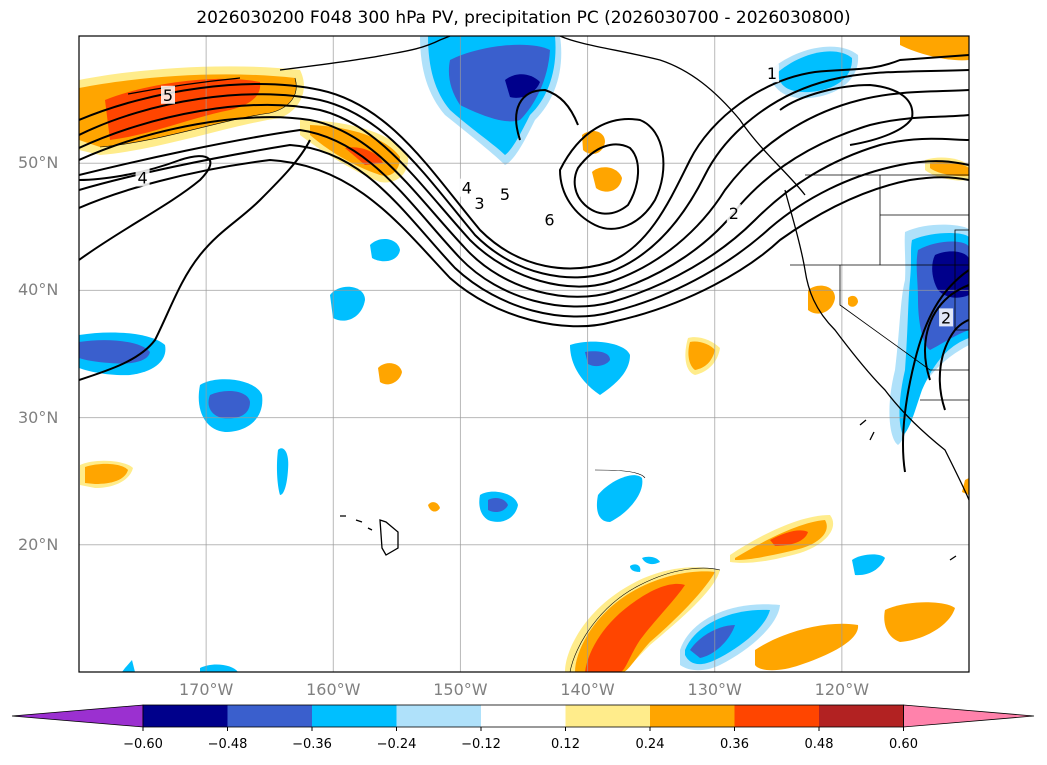  What do you see at coordinates (206, 689) in the screenshot?
I see `longitude-label: 170°W` at bounding box center [206, 689].